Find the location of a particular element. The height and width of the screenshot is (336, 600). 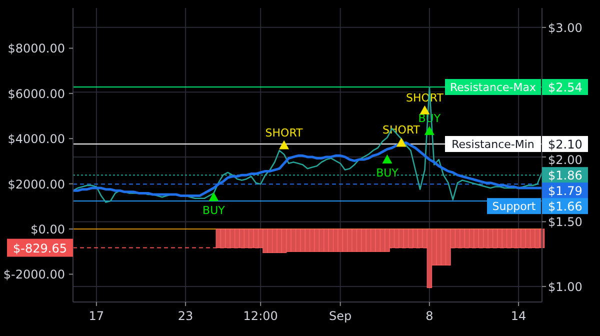

x-tick-label: 8 is located at coordinates (430, 316).